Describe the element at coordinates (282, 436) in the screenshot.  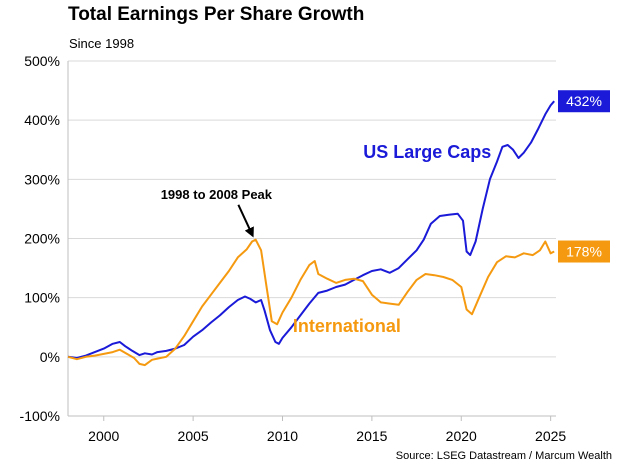
I see `x-tick-label: 2010` at that location.